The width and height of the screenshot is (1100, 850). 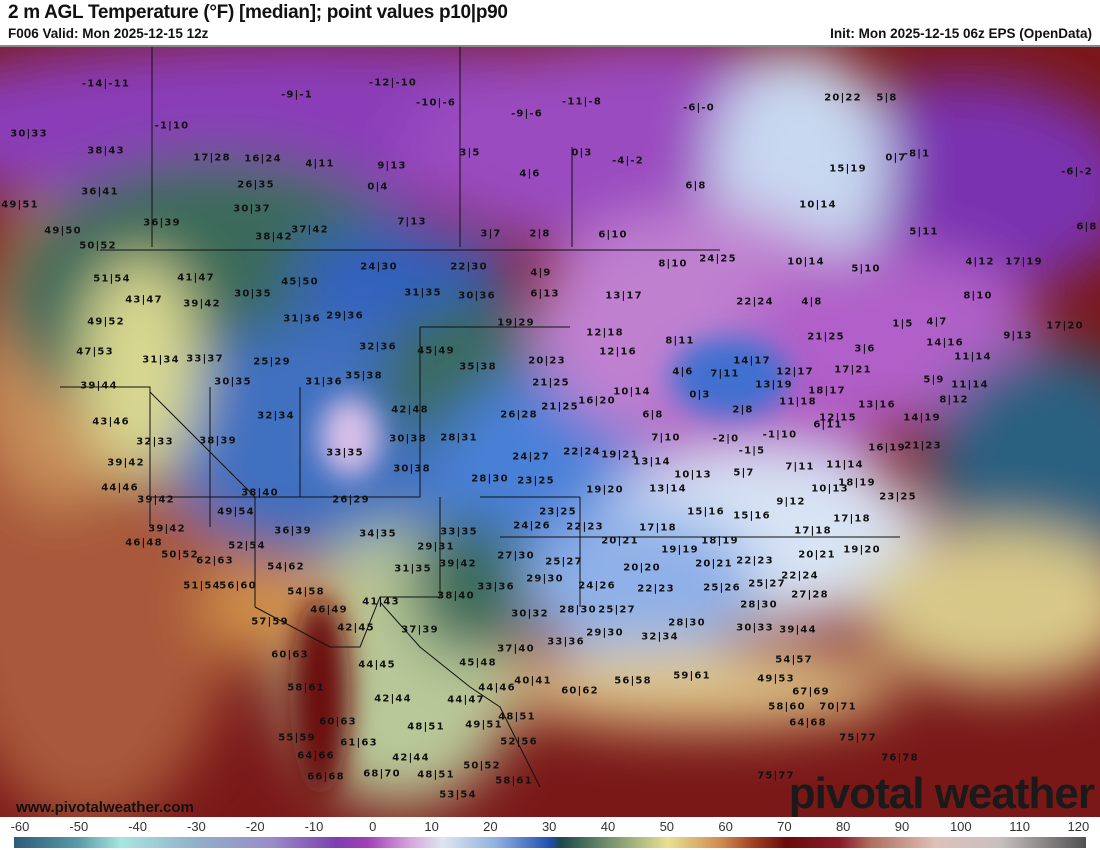 I want to click on colorbar-tick-label: 70, so click(x=784, y=826).